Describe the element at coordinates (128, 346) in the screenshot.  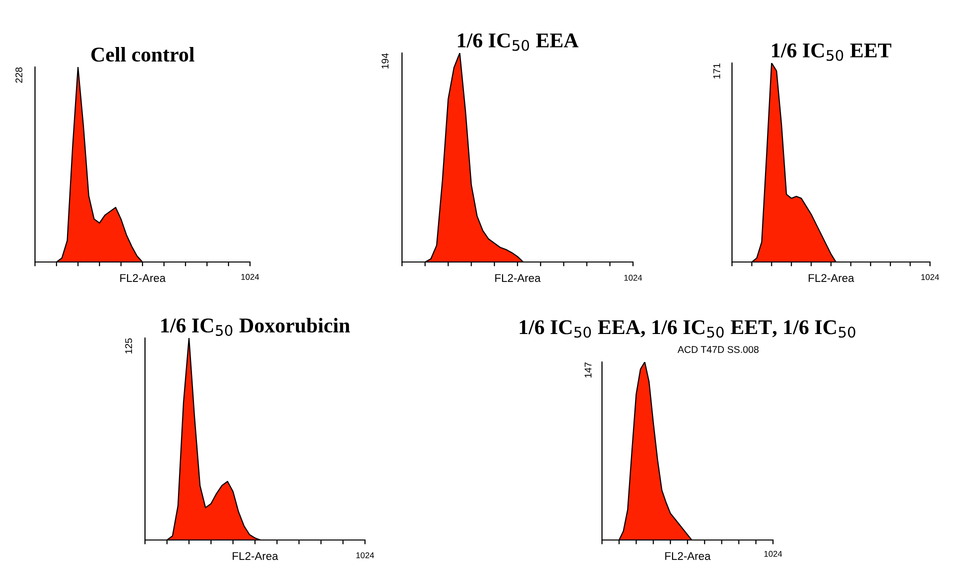
I see `text: 125` at that location.